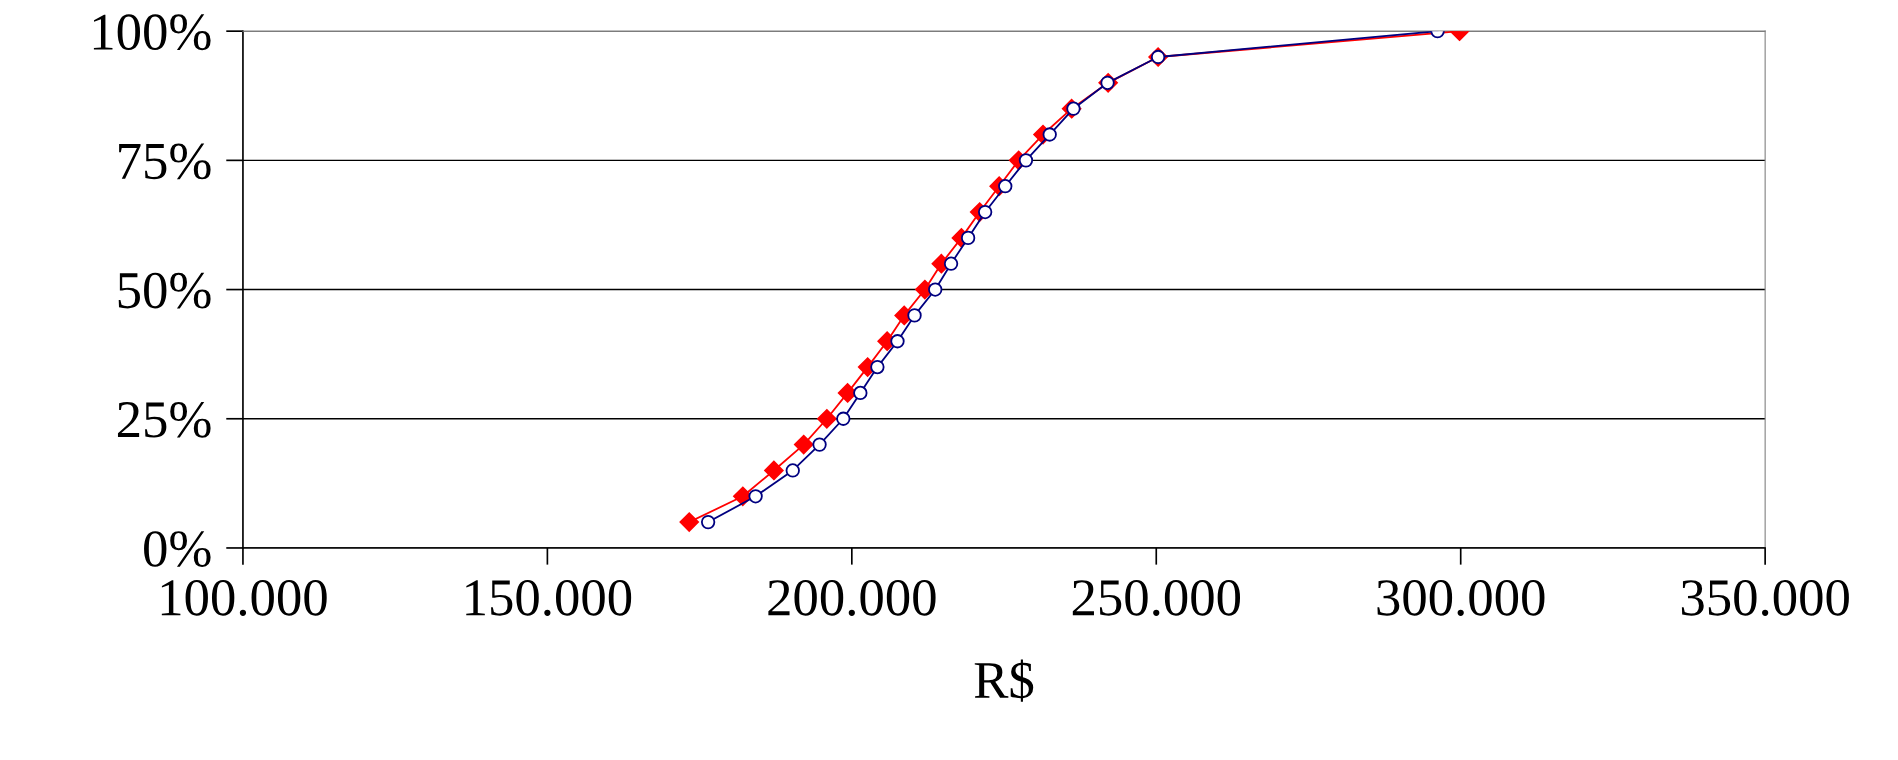  I want to click on x-tick-label: 150.000, so click(549, 598).